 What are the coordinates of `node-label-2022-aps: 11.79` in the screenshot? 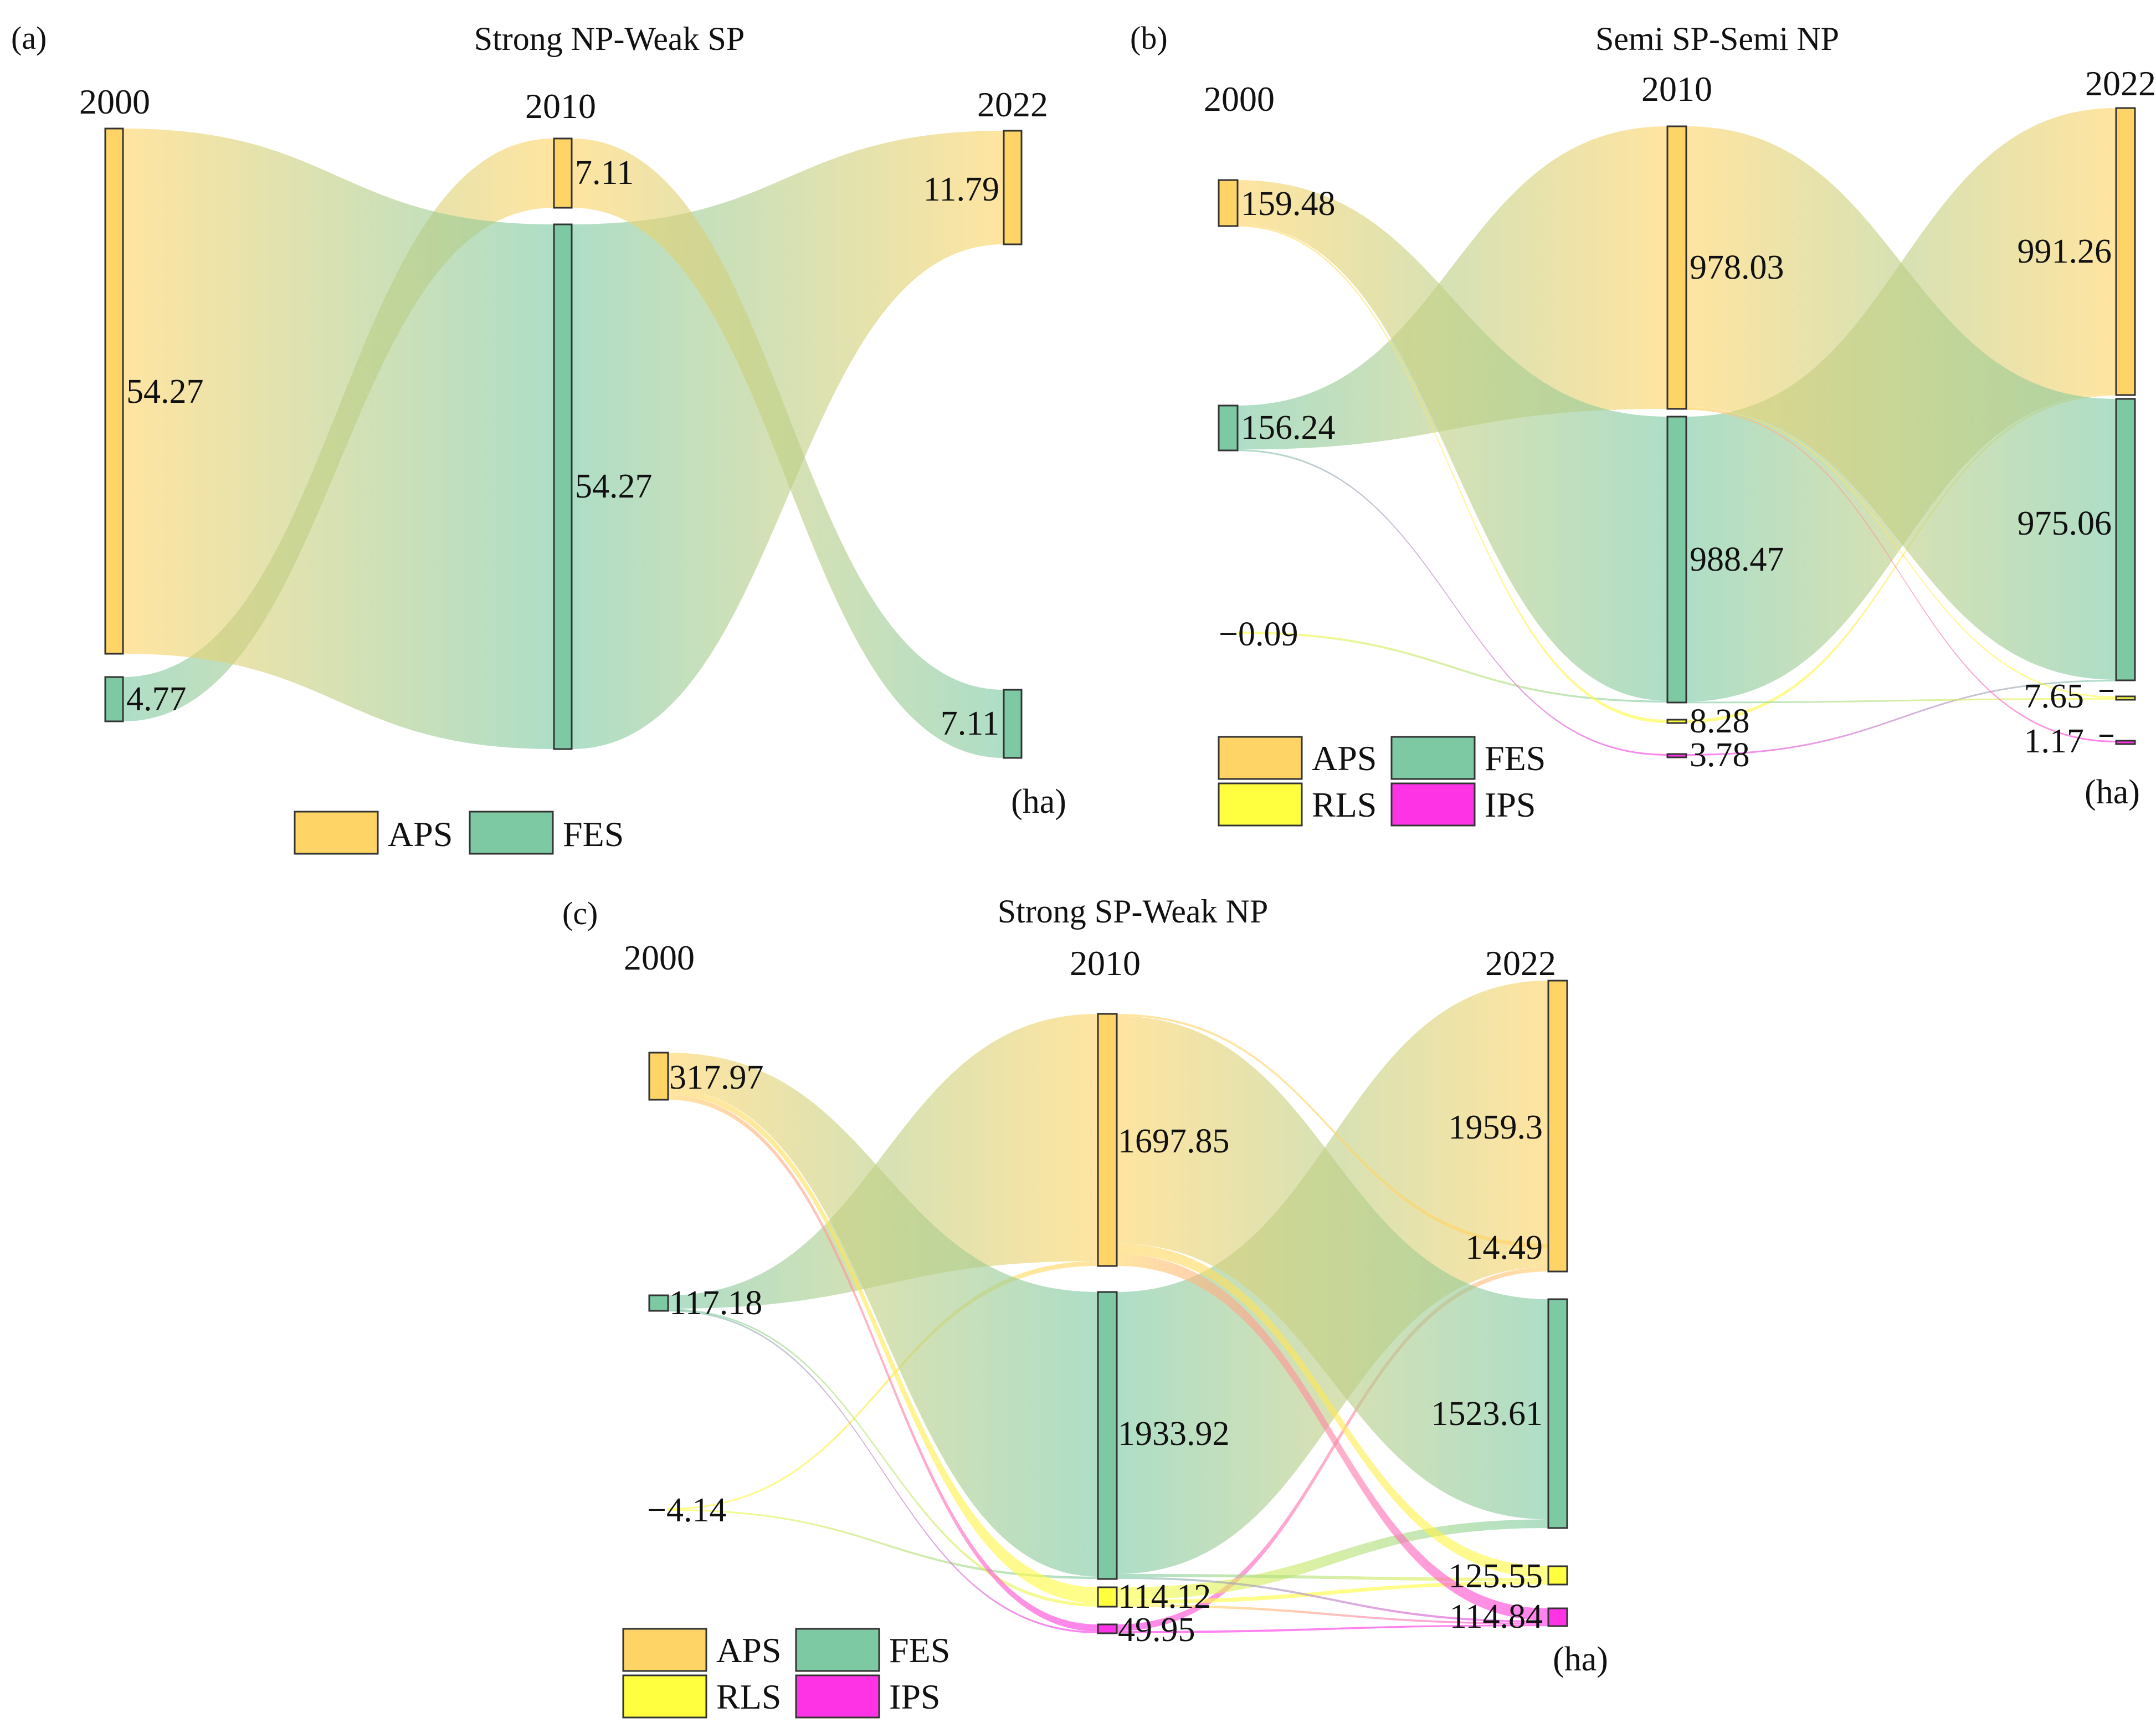 It's located at (961, 189).